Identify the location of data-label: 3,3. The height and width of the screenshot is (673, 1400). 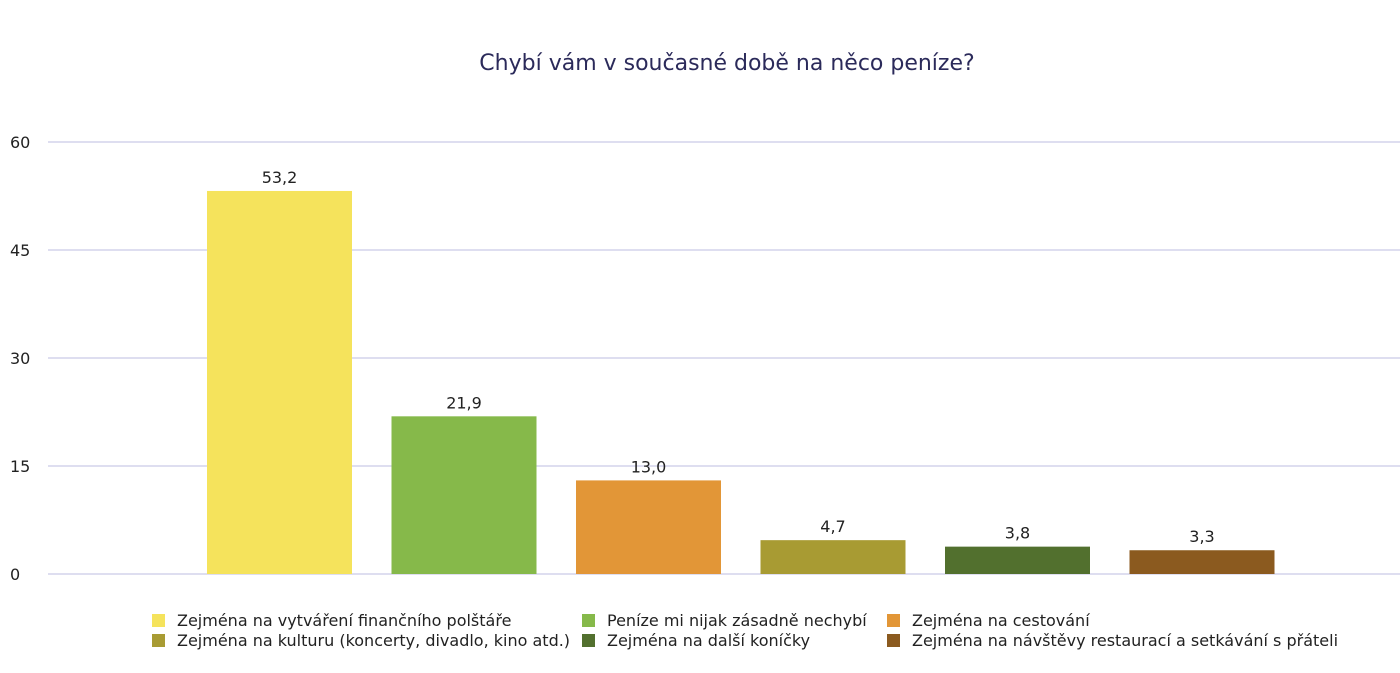
(1201, 536).